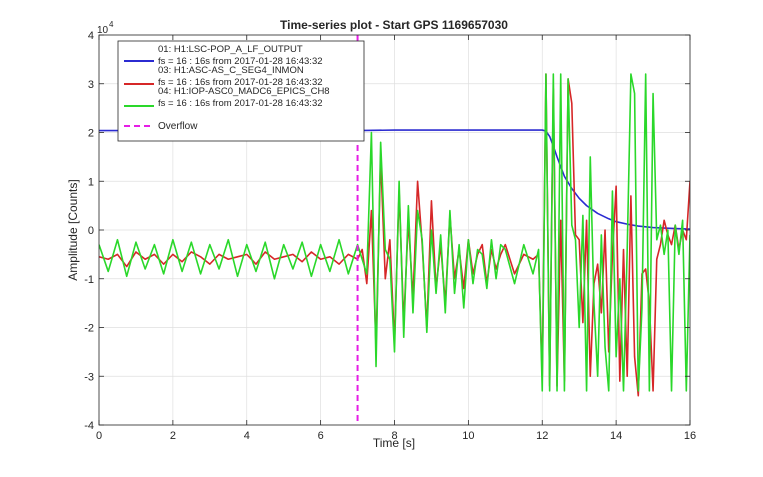 This screenshot has width=763, height=477. What do you see at coordinates (91, 231) in the screenshot?
I see `y-tick-label: 0` at bounding box center [91, 231].